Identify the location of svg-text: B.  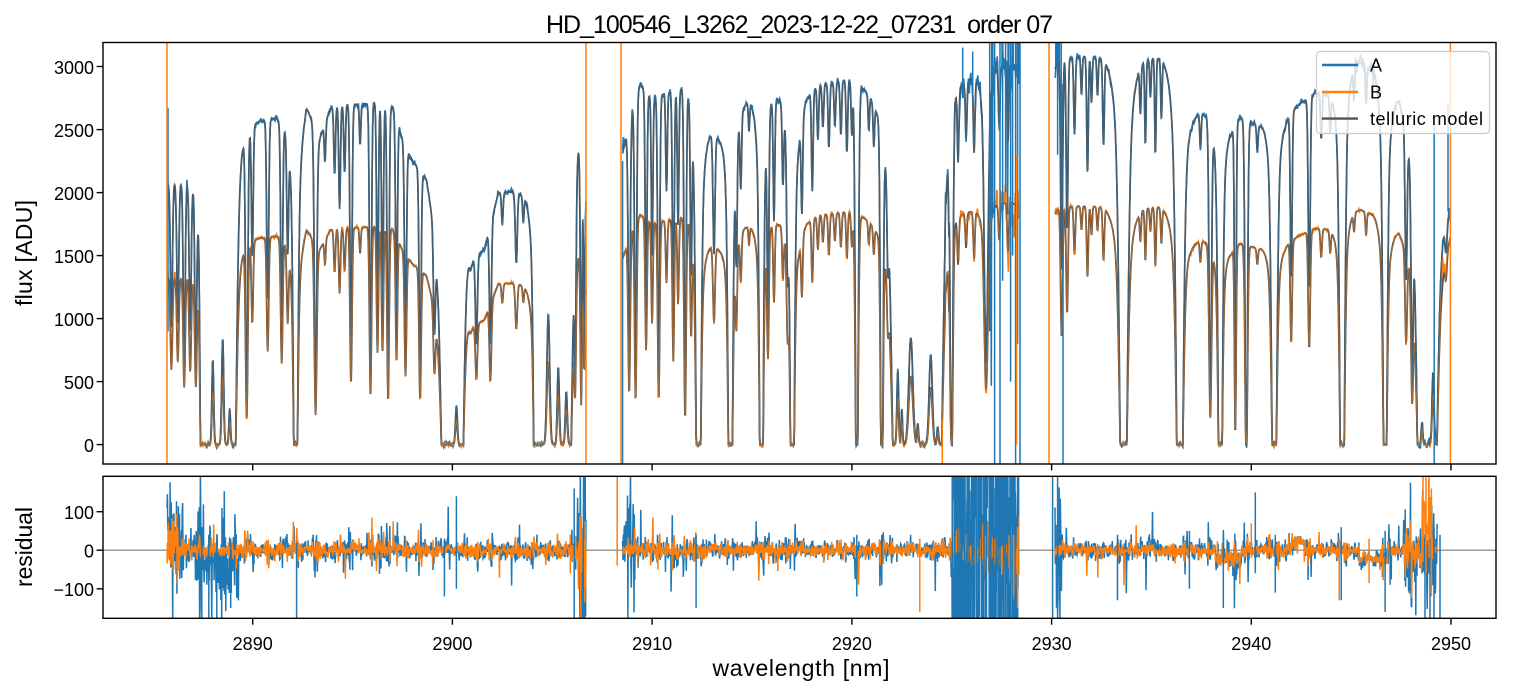
(1376, 92).